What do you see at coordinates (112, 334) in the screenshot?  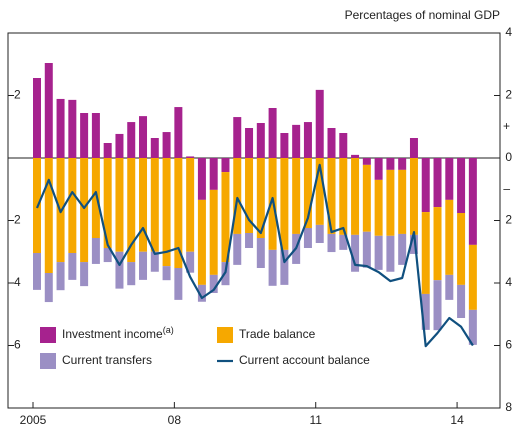 I see `legend-name: Investment income` at bounding box center [112, 334].